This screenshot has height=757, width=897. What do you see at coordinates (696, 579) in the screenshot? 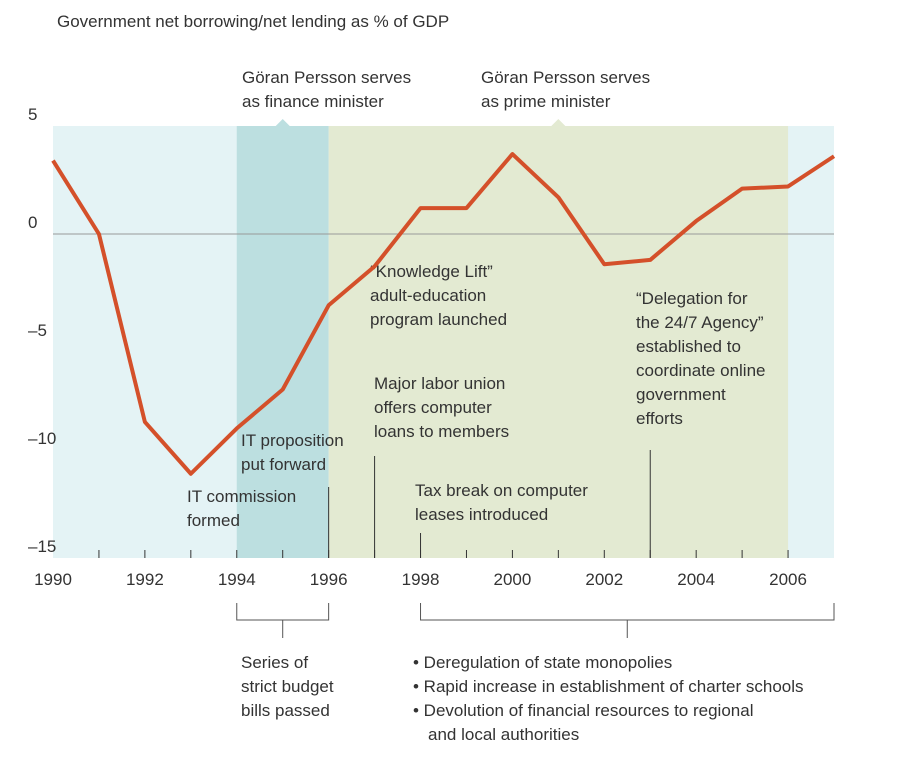
I see `x-tick-label: 2004` at bounding box center [696, 579].